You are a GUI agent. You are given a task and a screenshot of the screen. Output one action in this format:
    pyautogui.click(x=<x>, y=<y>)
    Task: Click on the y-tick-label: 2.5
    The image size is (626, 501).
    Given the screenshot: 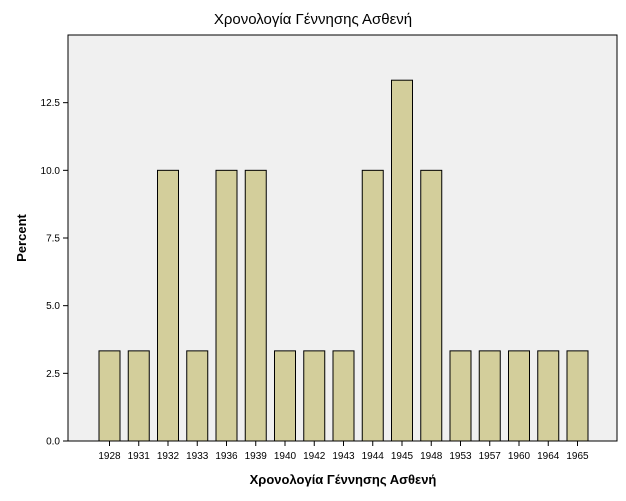 What is the action you would take?
    pyautogui.click(x=53, y=374)
    